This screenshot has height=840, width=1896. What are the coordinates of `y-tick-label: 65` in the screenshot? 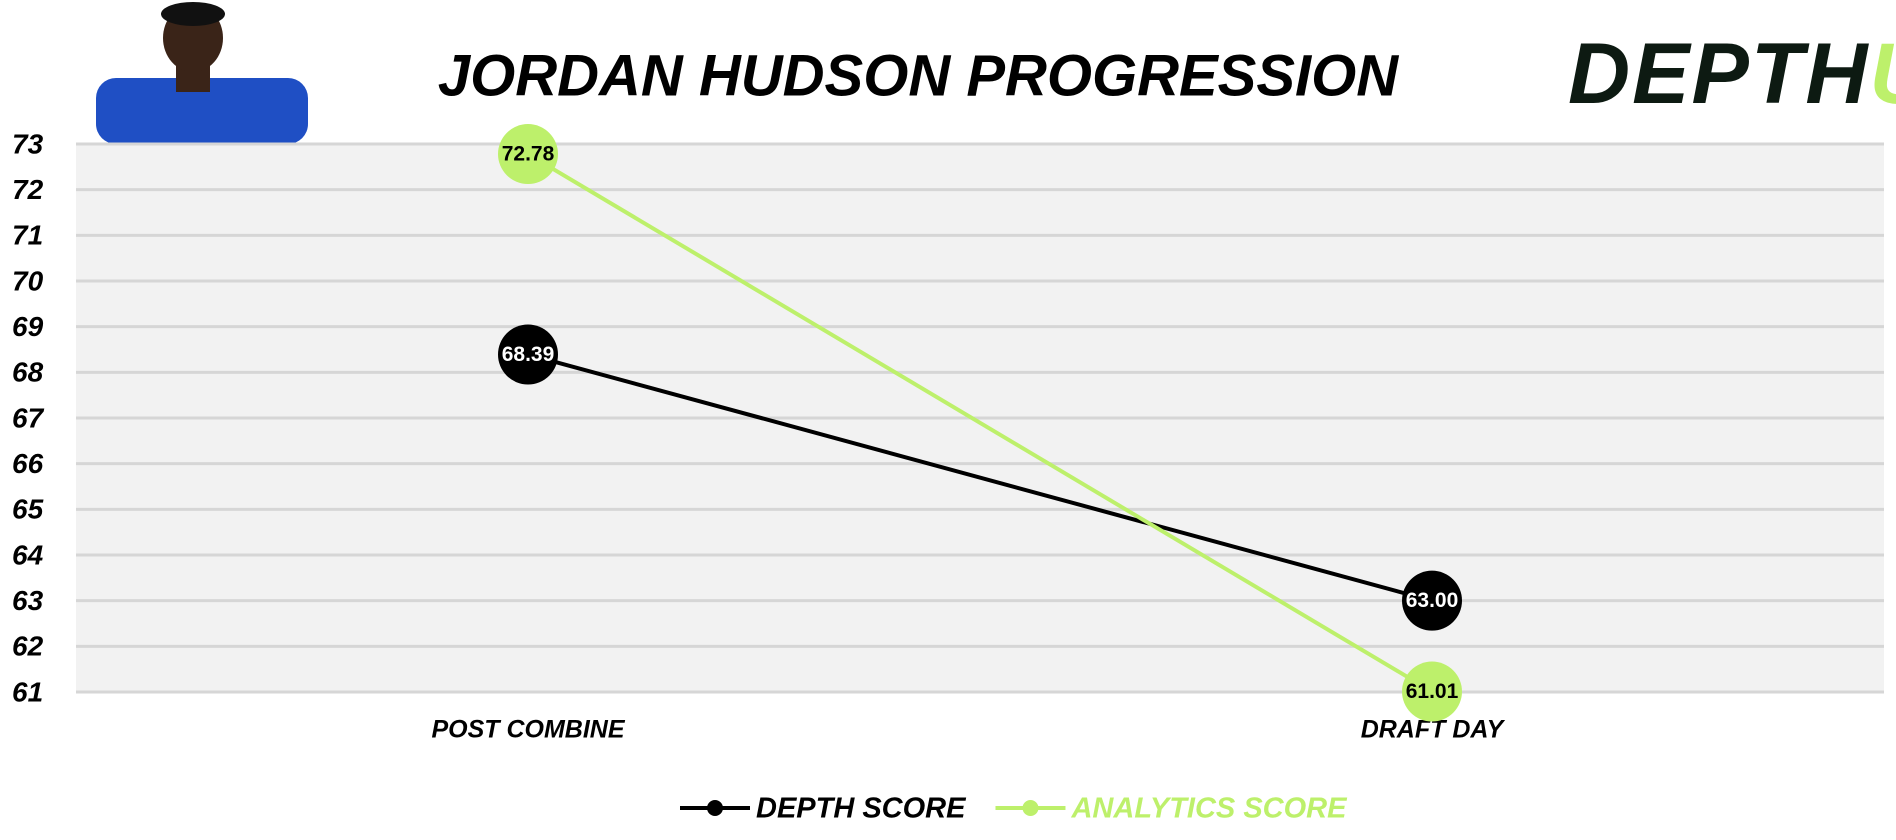 It's located at (28, 509).